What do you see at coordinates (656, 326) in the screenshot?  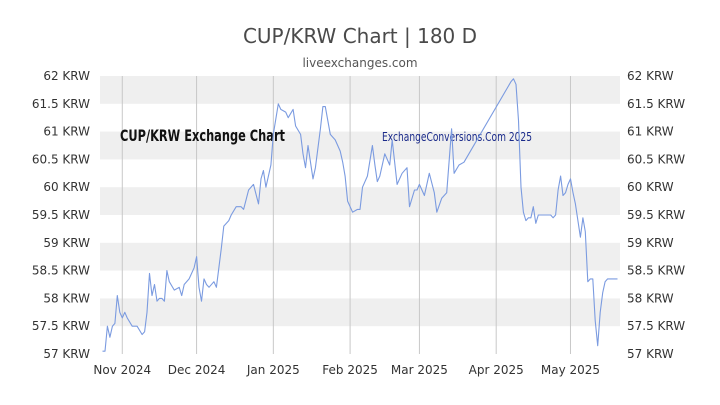 I see `y-tick-label-right: 57.5 KRW` at bounding box center [656, 326].